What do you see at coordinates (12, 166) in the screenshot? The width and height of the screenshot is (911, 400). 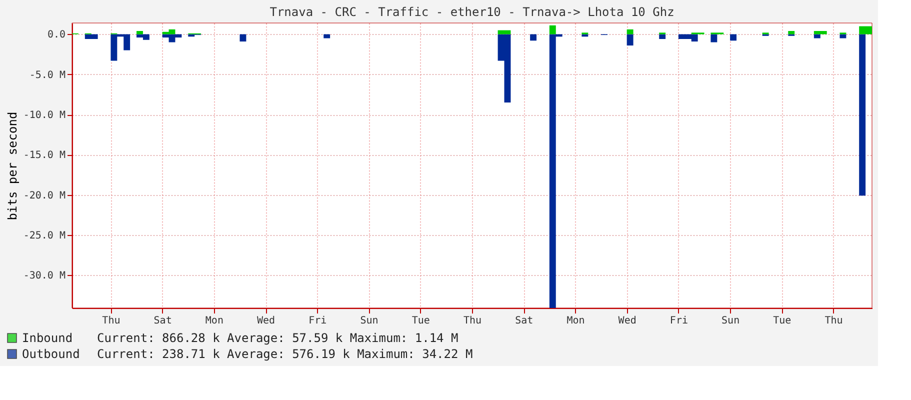 I see `y-axis-title: bits per second` at bounding box center [12, 166].